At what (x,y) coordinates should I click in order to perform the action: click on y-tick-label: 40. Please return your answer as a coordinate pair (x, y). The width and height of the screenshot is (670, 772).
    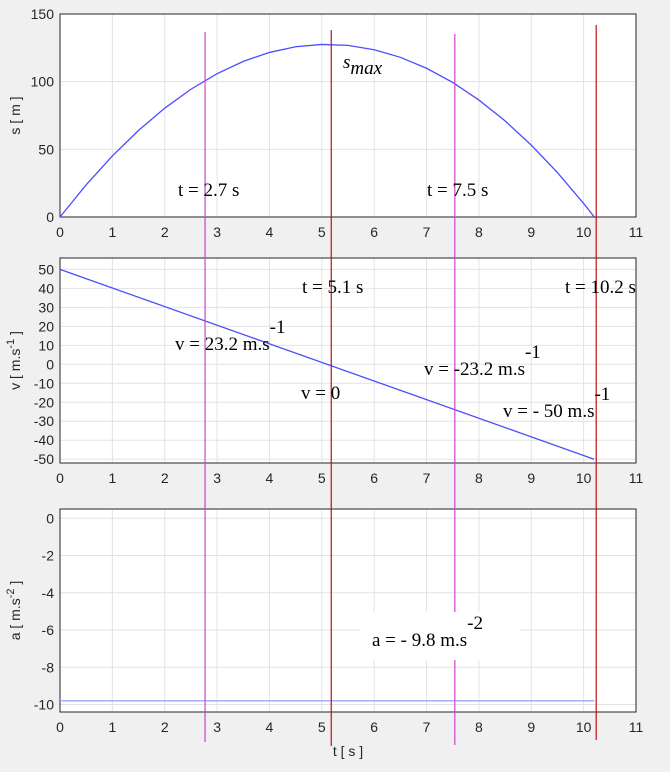
    Looking at the image, I should click on (46, 288).